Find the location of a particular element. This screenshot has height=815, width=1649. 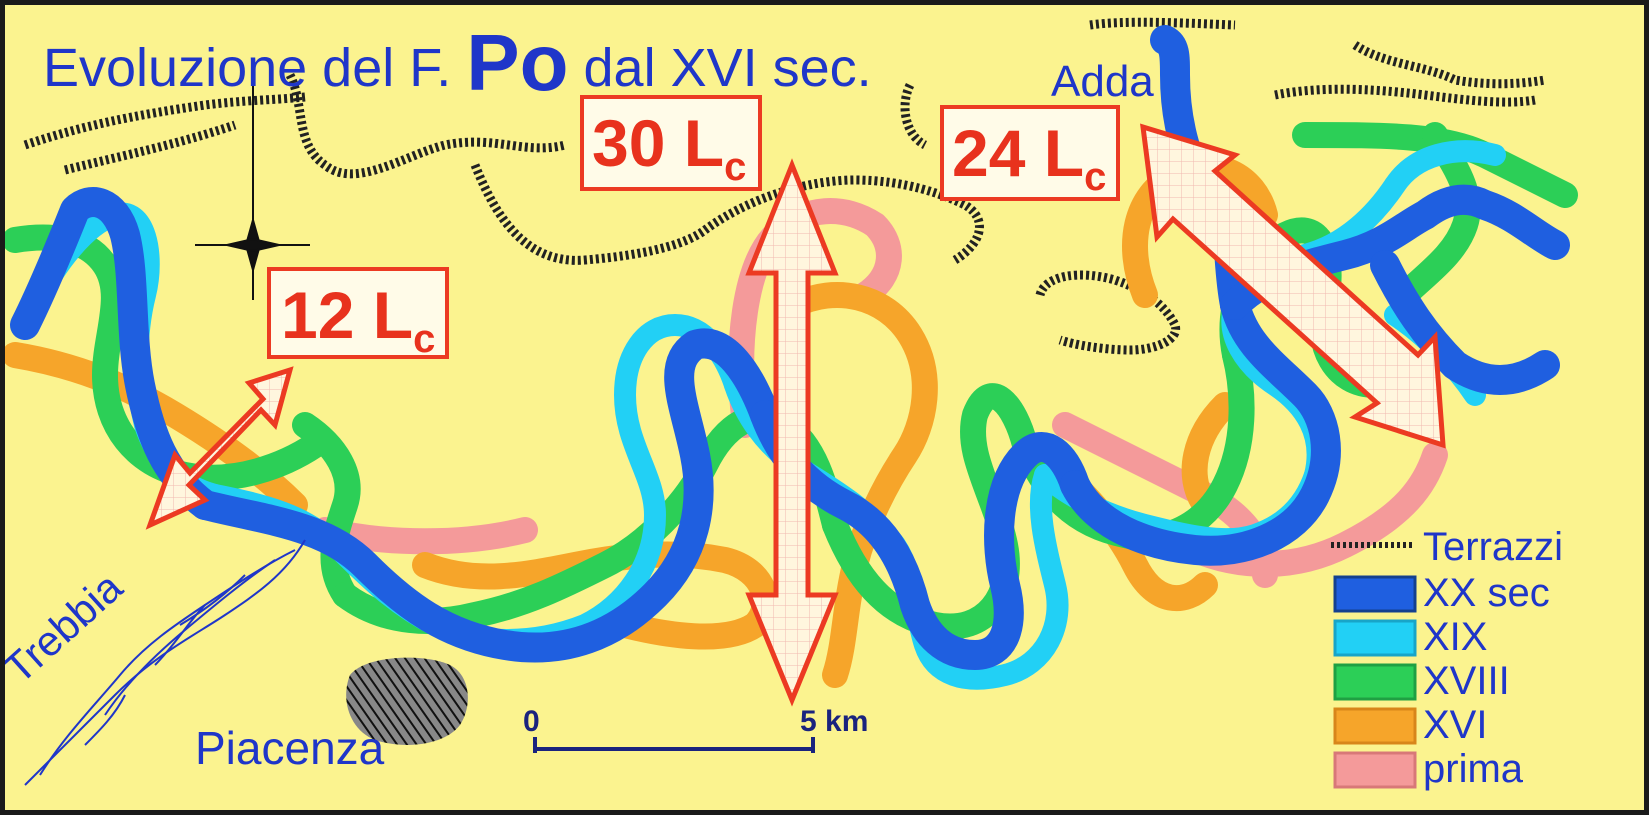

title-river: Po is located at coordinates (517, 62).